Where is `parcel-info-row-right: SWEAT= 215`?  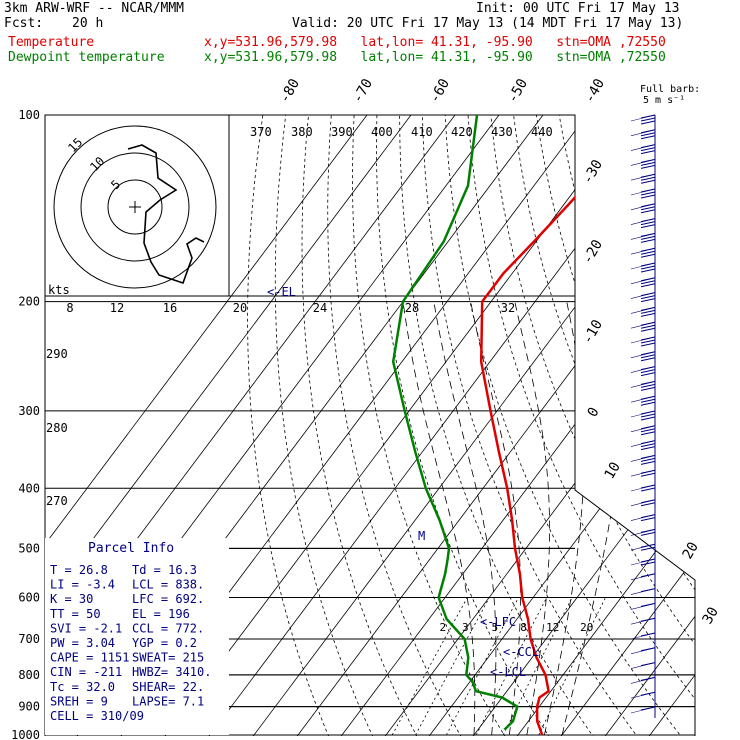
parcel-info-row-right: SWEAT= 215 is located at coordinates (168, 658).